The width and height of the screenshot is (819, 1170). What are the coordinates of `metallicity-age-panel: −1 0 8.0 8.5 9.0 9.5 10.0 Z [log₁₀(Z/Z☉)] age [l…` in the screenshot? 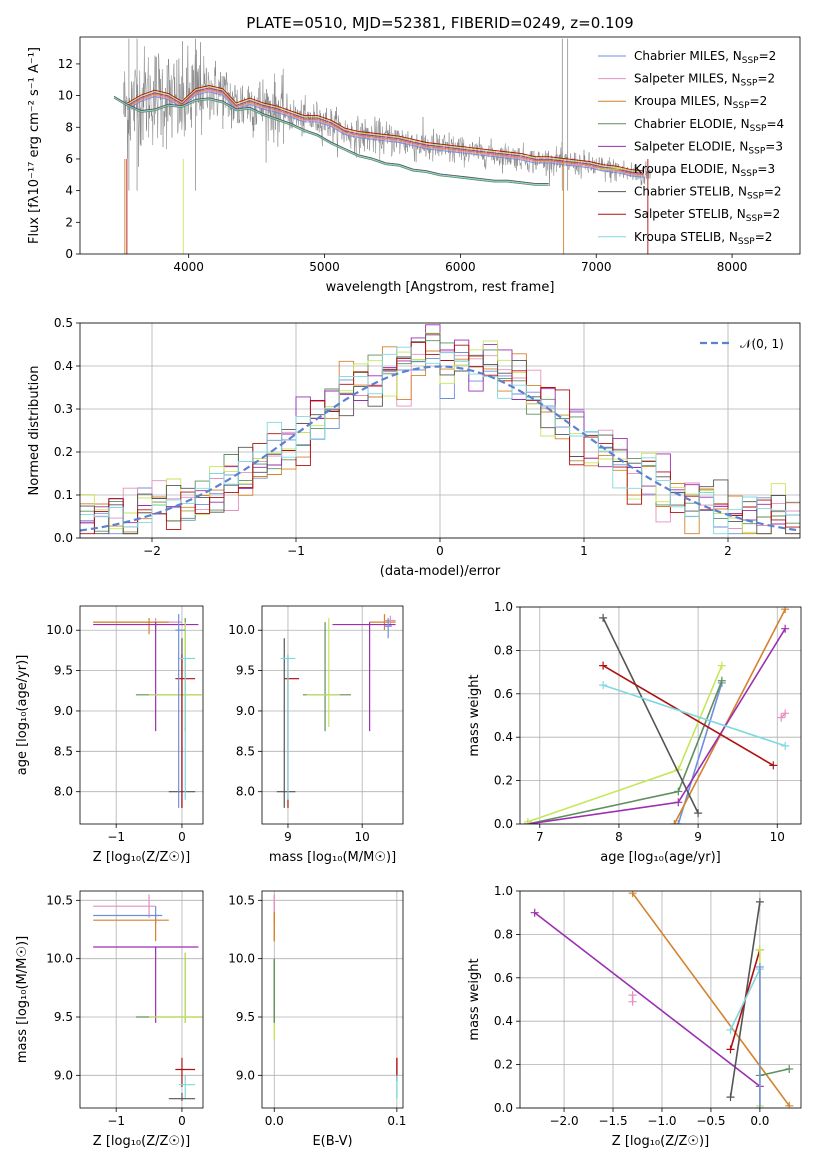 It's located at (109, 735).